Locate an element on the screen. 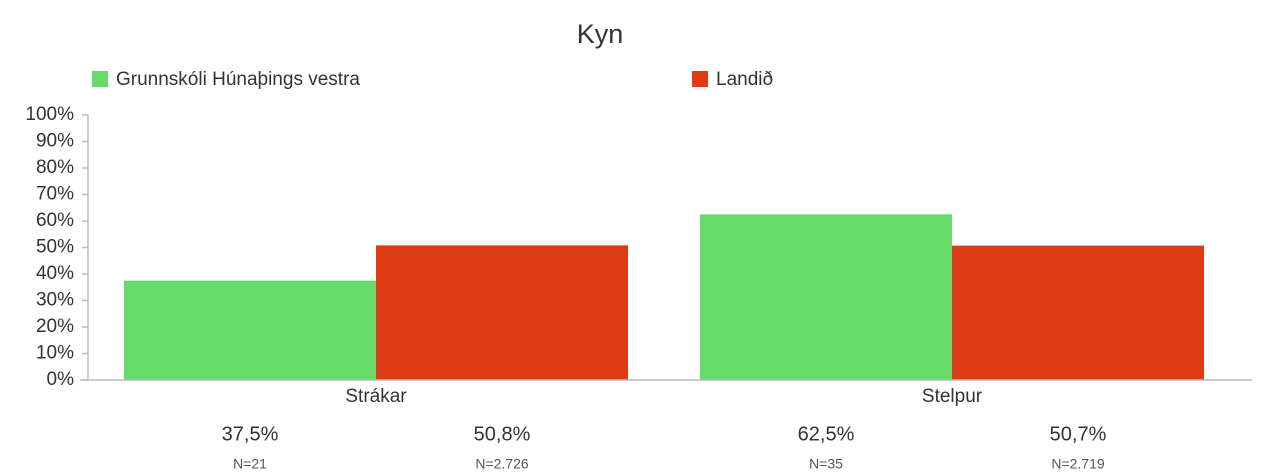 Image resolution: width=1265 pixels, height=474 pixels. y-tick-label: 40% is located at coordinates (55, 273).